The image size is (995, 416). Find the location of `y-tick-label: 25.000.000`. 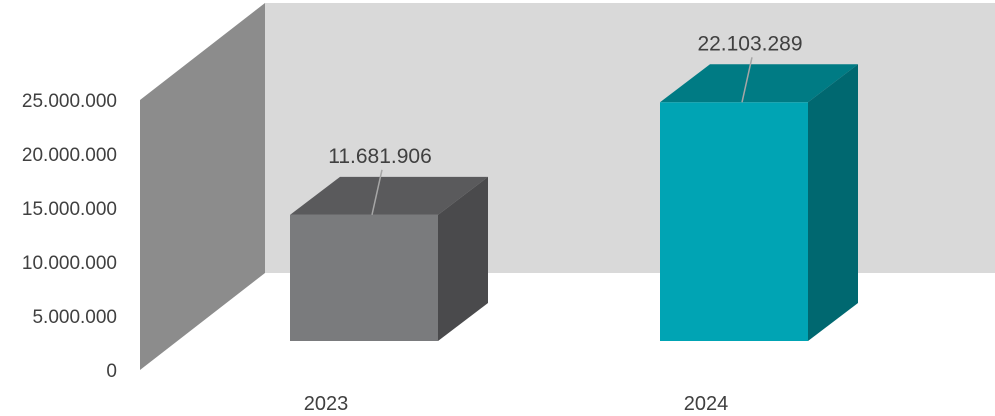

y-tick-label: 25.000.000 is located at coordinates (69, 101).